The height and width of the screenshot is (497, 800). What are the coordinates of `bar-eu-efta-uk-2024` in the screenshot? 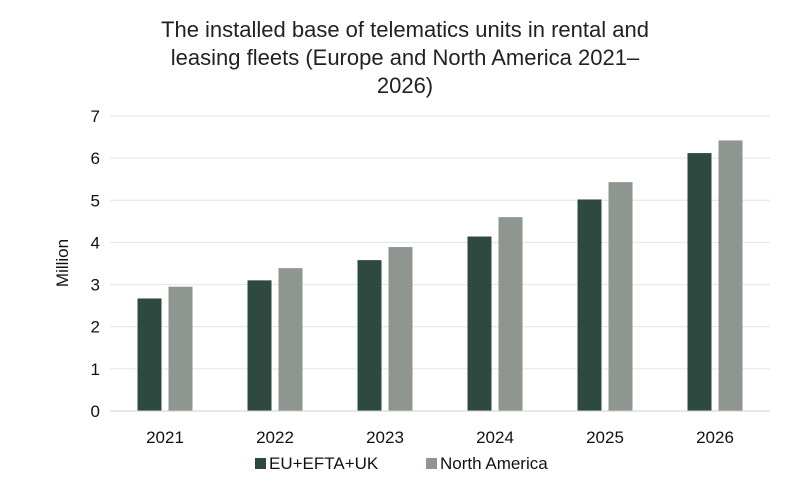 It's located at (479, 323).